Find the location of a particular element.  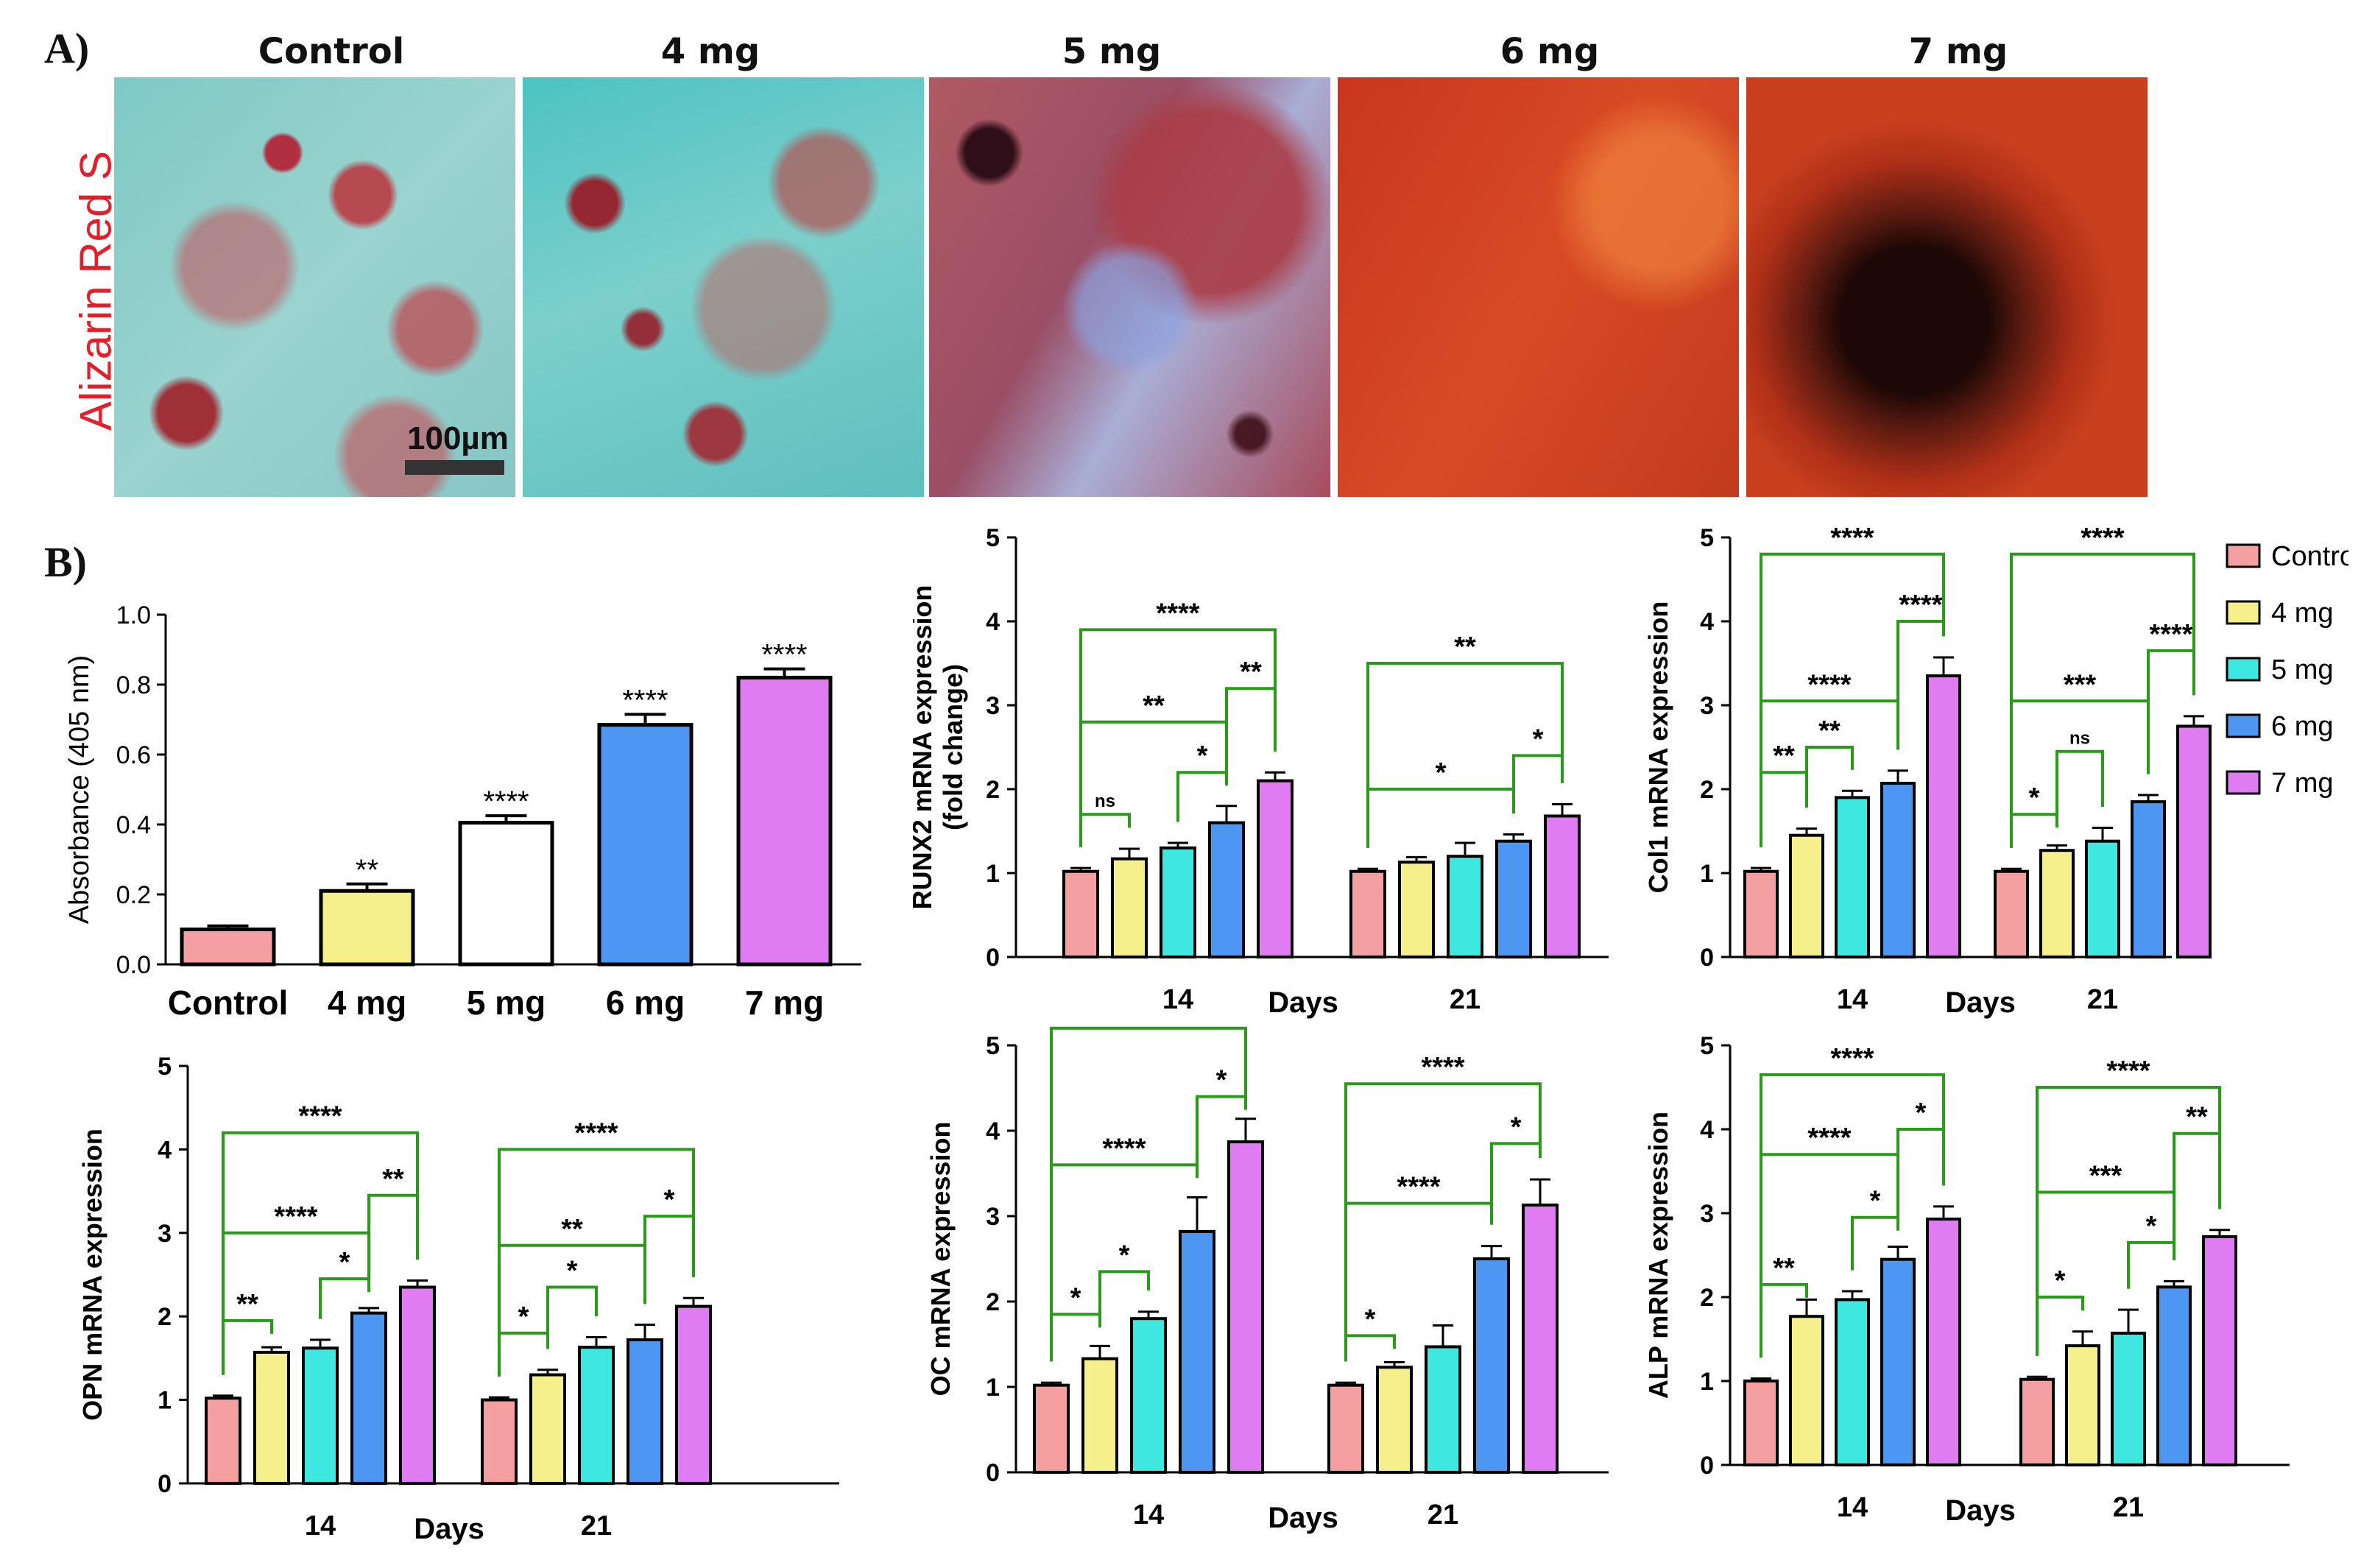

y-tick-label: 0.6 is located at coordinates (133, 755).